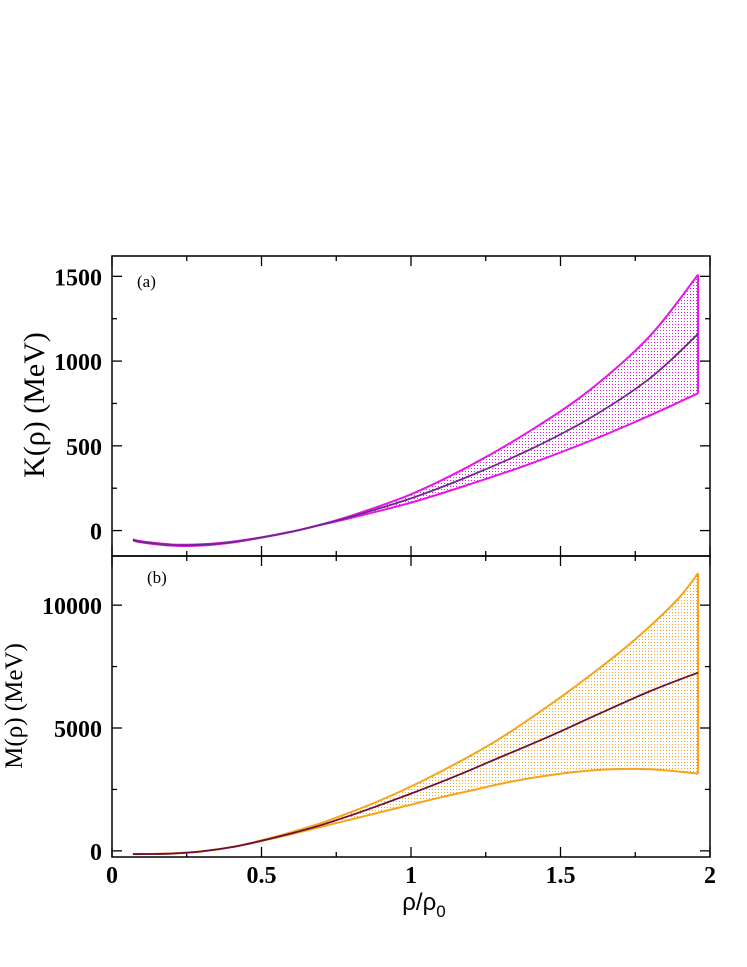 The image size is (747, 967). I want to click on x-tick-label: 1.5, so click(561, 876).